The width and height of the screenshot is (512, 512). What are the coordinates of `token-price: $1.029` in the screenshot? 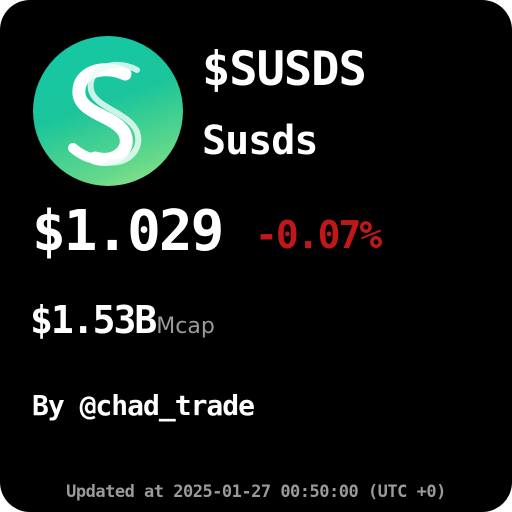 It's located at (128, 231).